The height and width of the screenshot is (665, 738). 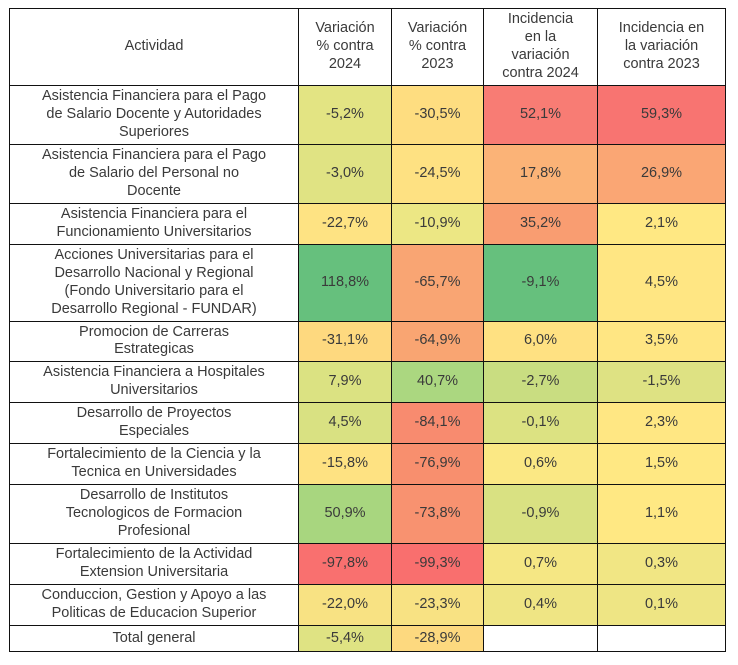 I want to click on value-cell: -64,9%, so click(x=437, y=341).